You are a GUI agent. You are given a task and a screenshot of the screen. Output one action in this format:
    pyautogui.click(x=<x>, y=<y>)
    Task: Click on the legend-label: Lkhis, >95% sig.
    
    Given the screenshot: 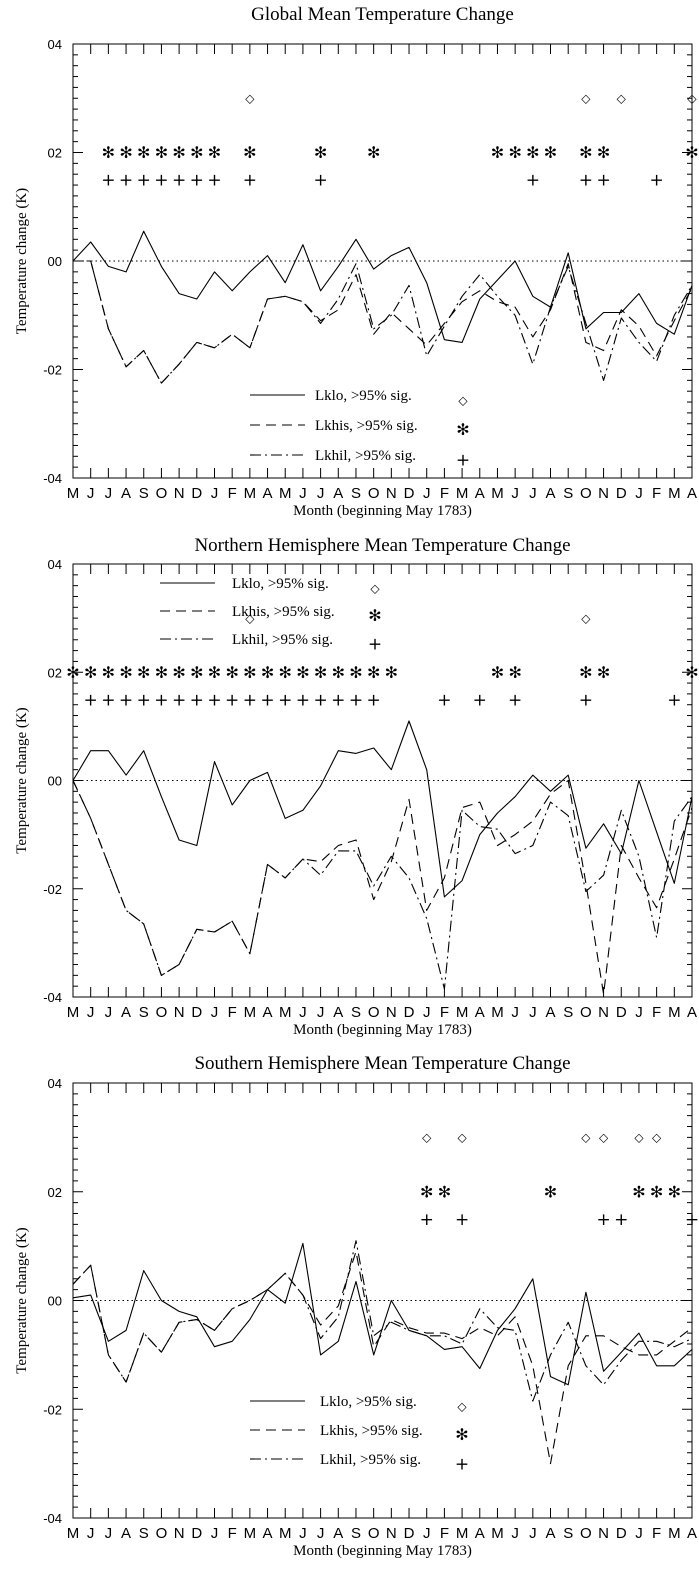 What is the action you would take?
    pyautogui.click(x=283, y=612)
    